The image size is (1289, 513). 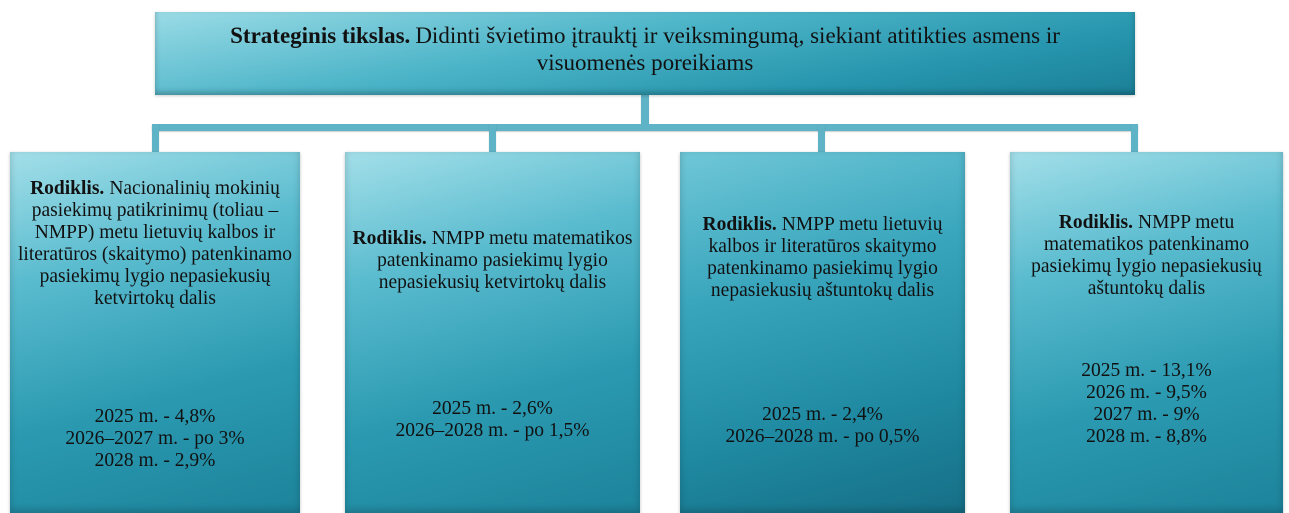 What do you see at coordinates (492, 408) in the screenshot?
I see `target: 2025 m. - 2,6%` at bounding box center [492, 408].